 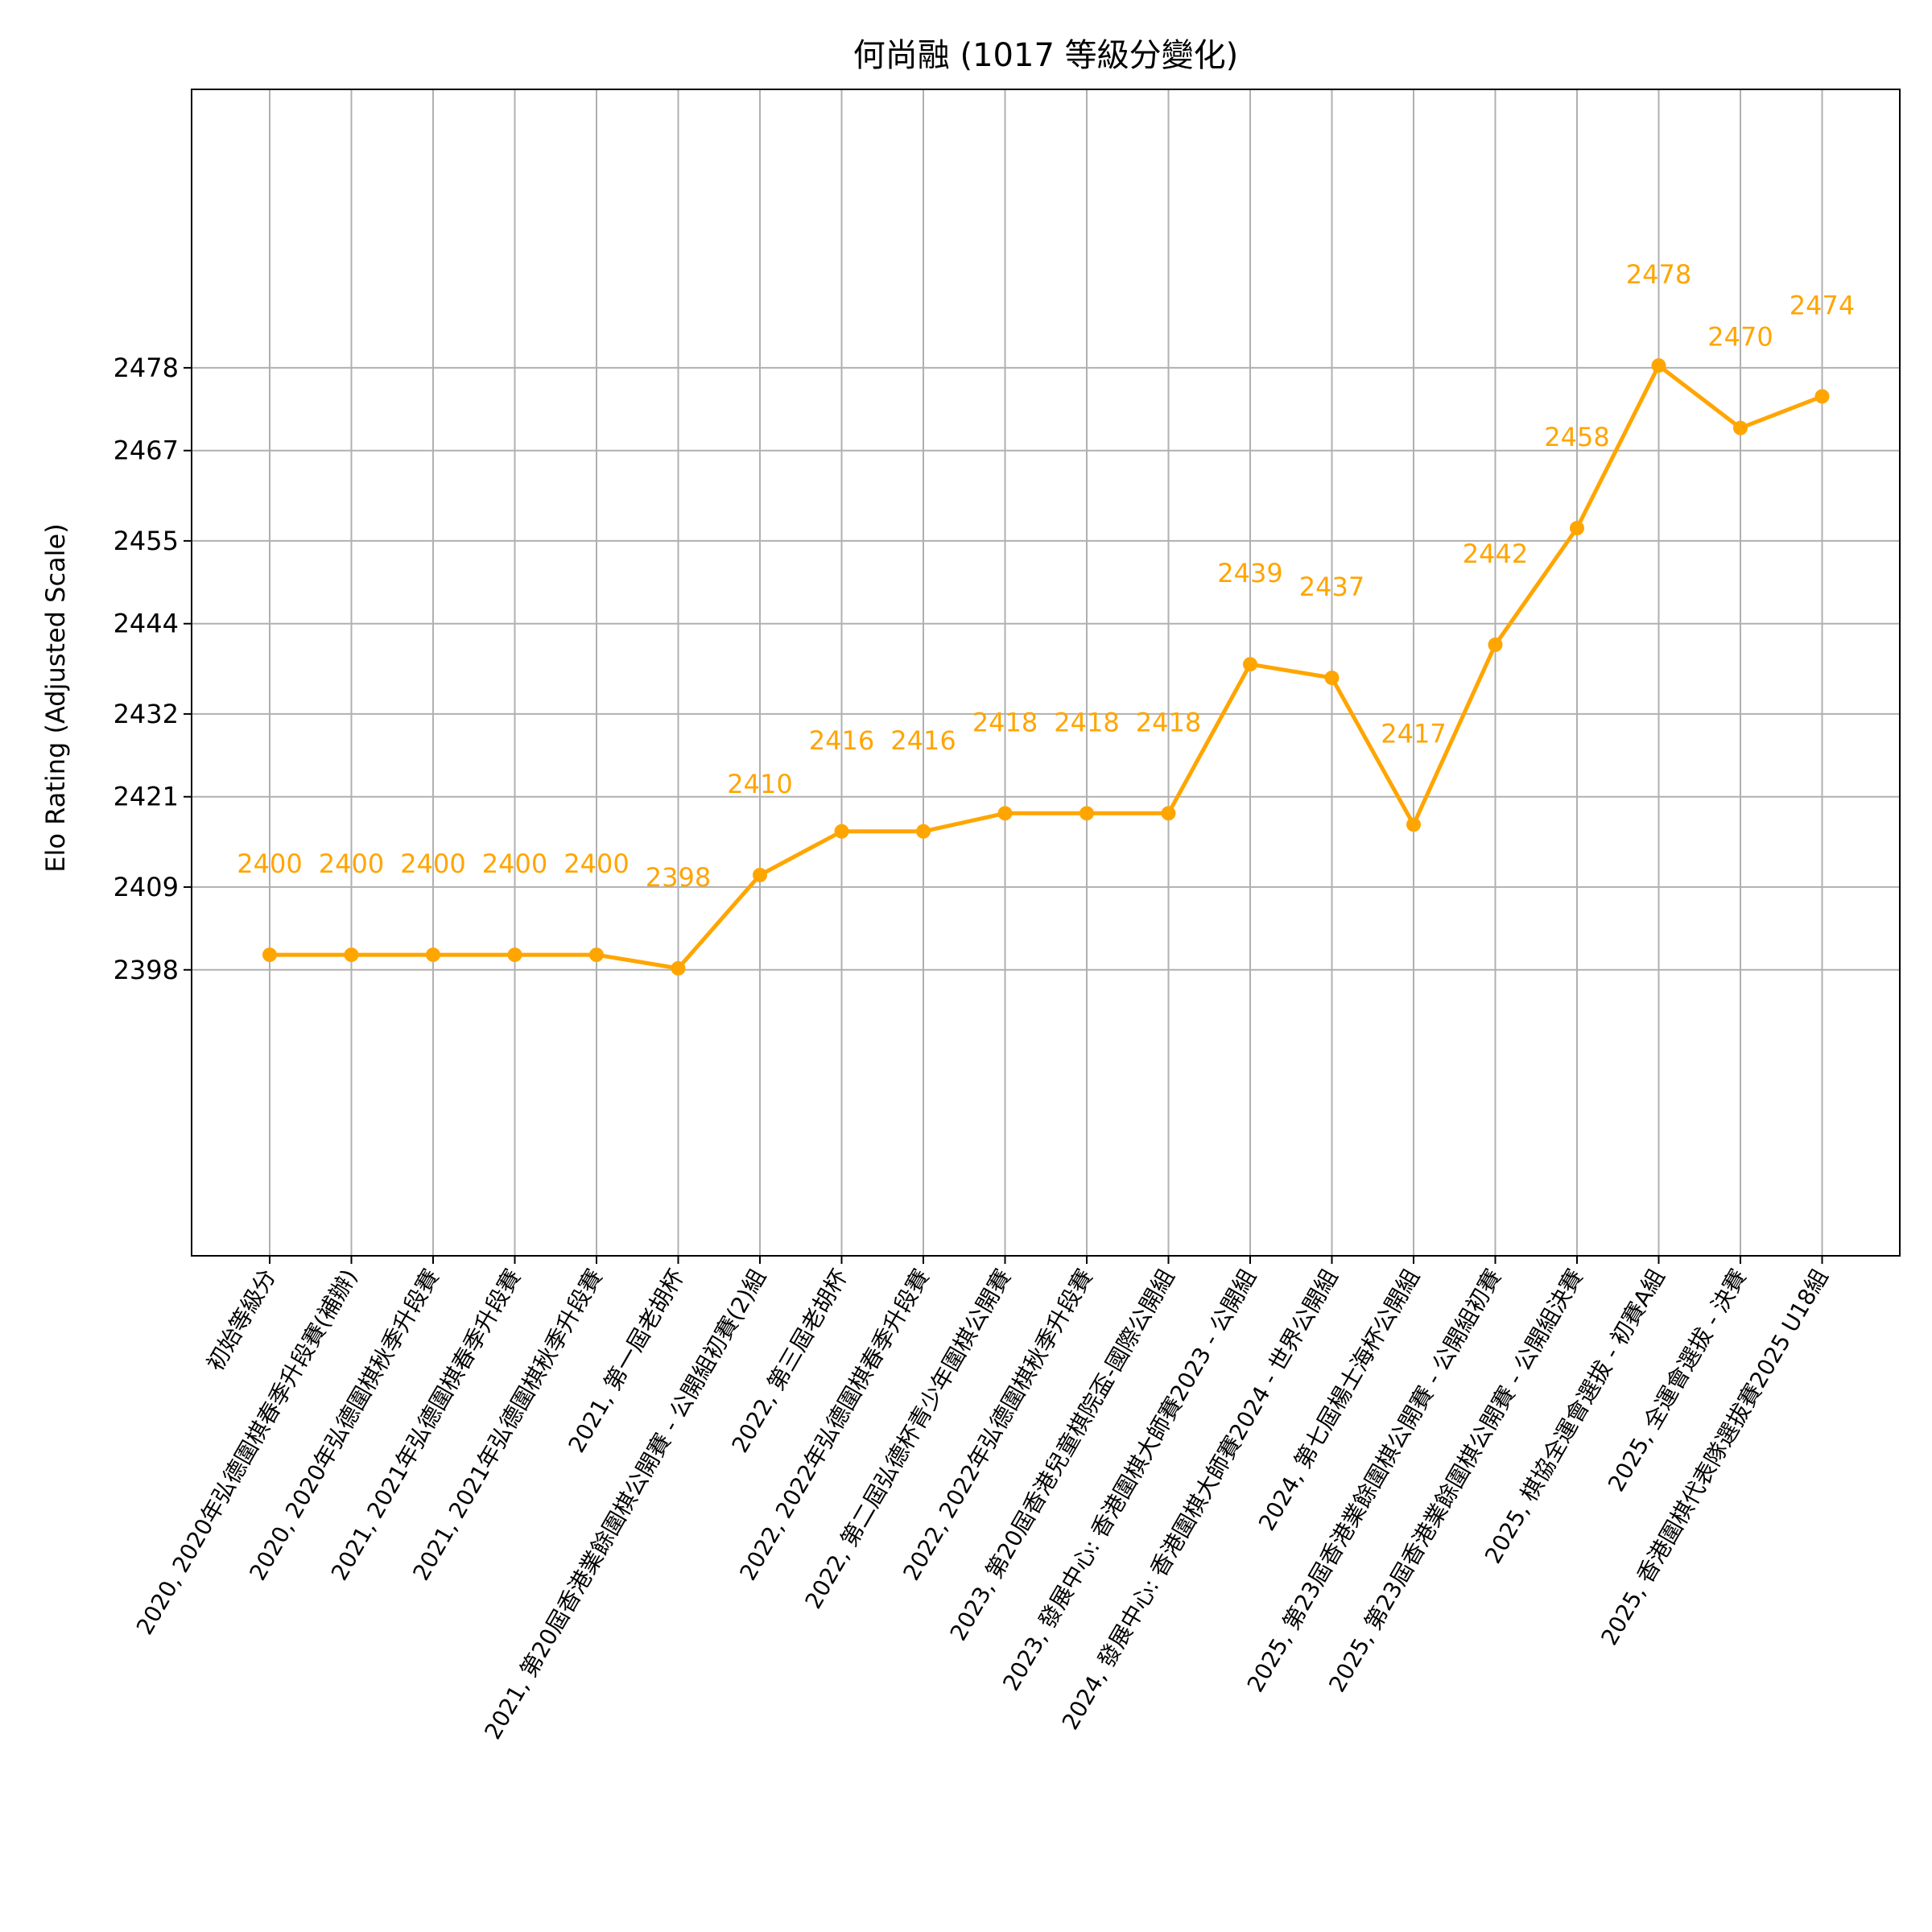 I want to click on data-label: 2474, so click(x=1822, y=305).